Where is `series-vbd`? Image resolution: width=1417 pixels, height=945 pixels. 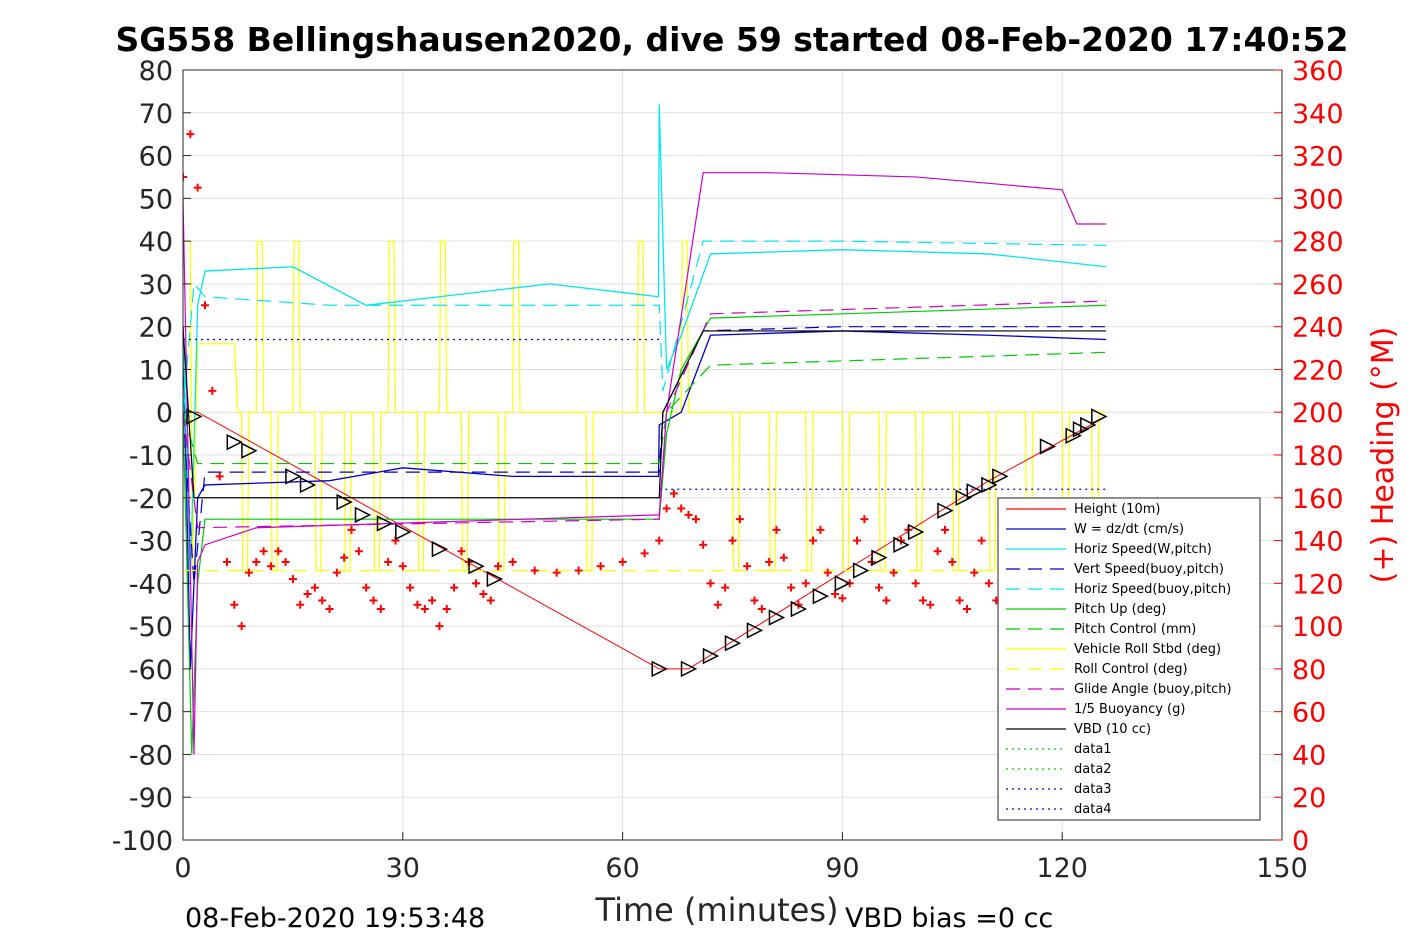 series-vbd is located at coordinates (645, 412).